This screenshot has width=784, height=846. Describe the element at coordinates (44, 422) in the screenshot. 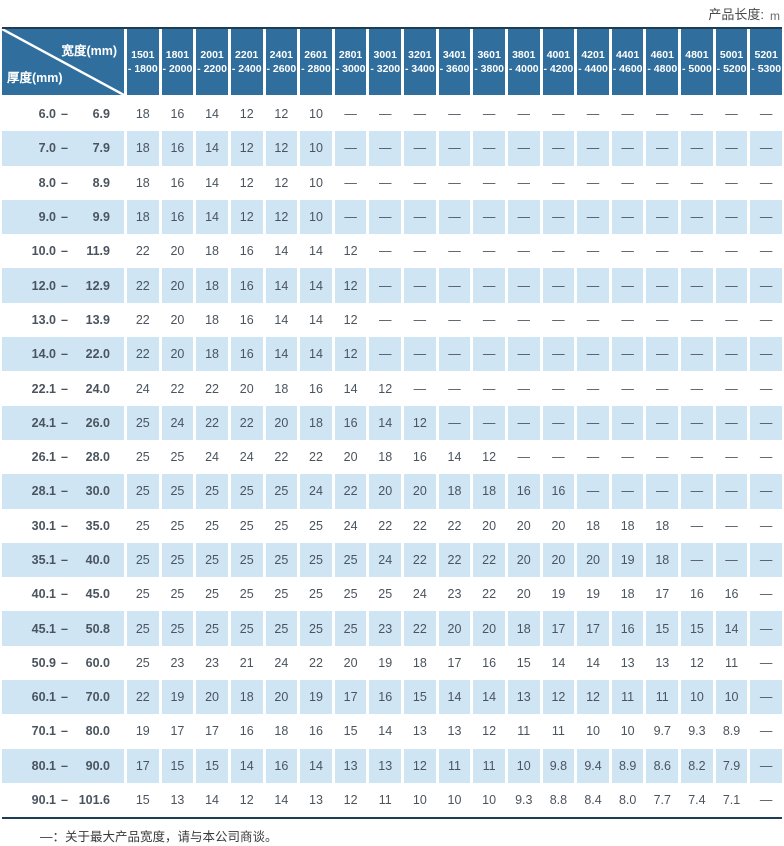

I see `thickness-from: 24.1` at that location.